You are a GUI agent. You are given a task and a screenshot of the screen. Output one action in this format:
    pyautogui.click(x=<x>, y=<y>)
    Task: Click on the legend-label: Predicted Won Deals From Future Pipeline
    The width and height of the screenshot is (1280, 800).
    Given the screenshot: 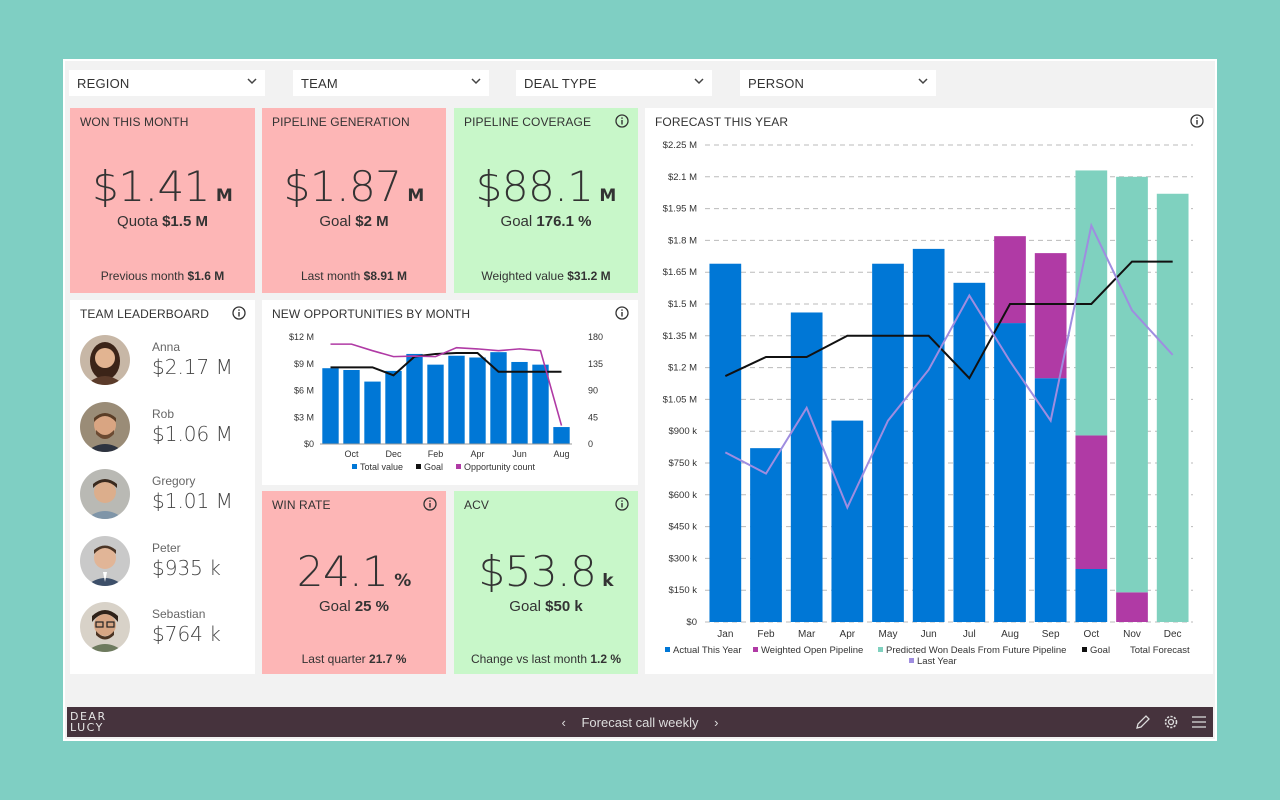 What is the action you would take?
    pyautogui.click(x=976, y=650)
    